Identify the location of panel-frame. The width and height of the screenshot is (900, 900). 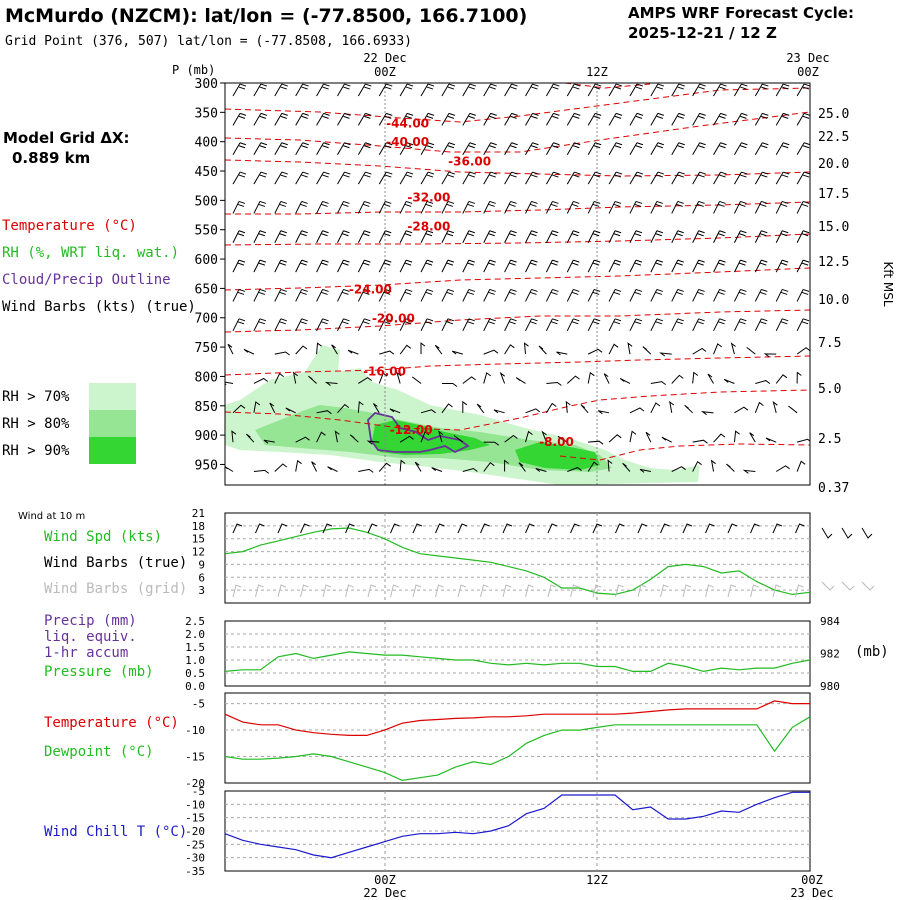
(517, 558).